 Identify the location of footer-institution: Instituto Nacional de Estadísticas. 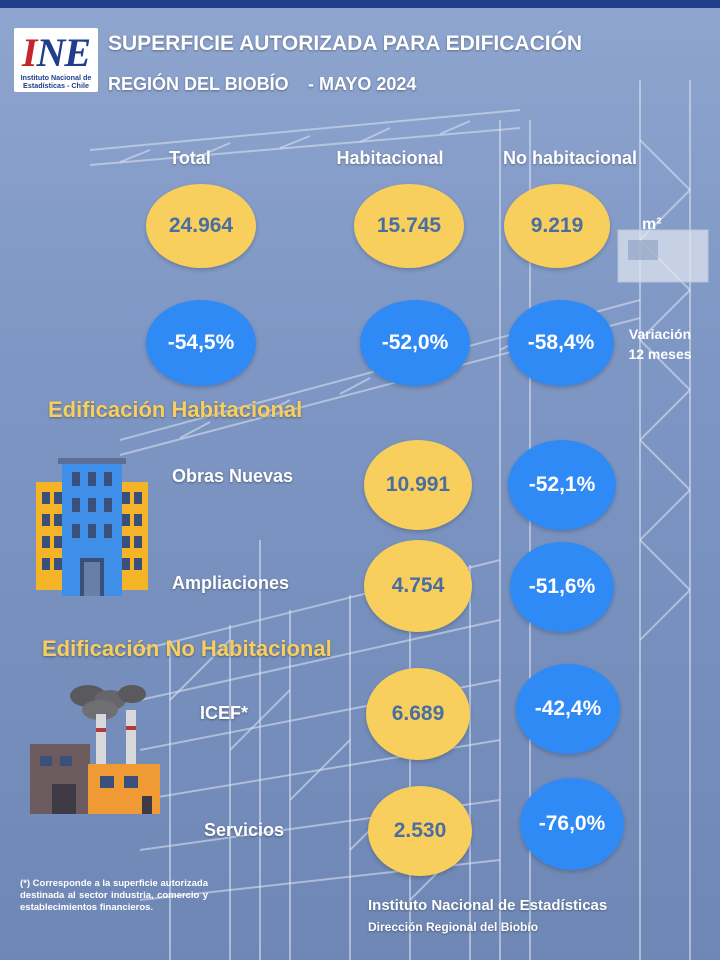
(488, 905).